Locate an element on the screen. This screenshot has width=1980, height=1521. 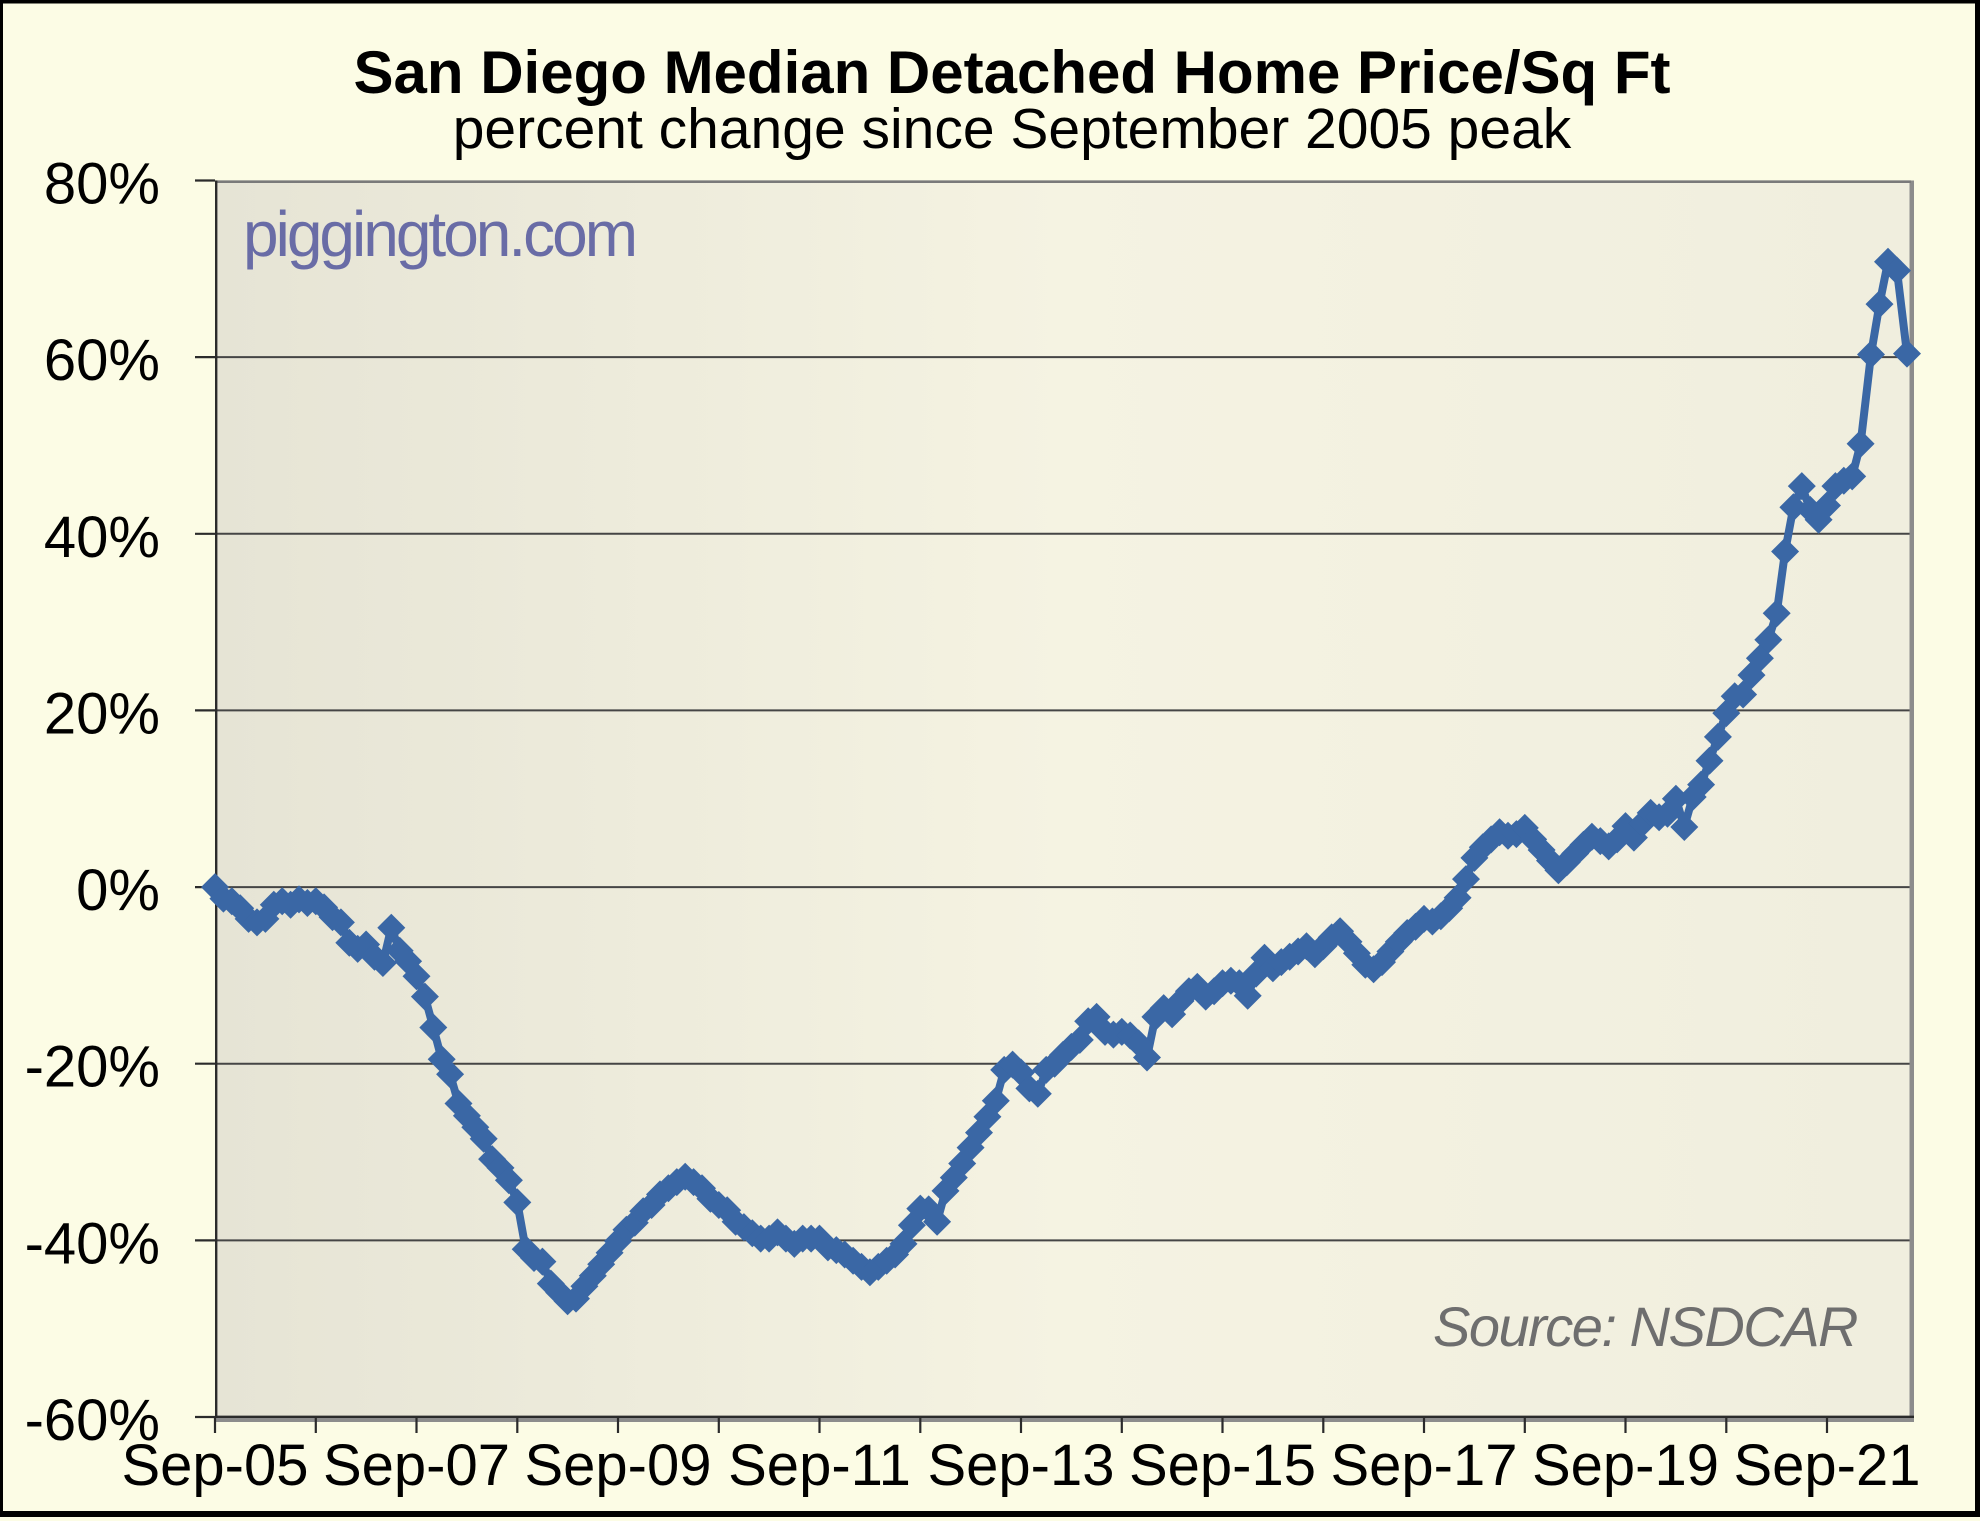
svg-text: 20% is located at coordinates (102, 713).